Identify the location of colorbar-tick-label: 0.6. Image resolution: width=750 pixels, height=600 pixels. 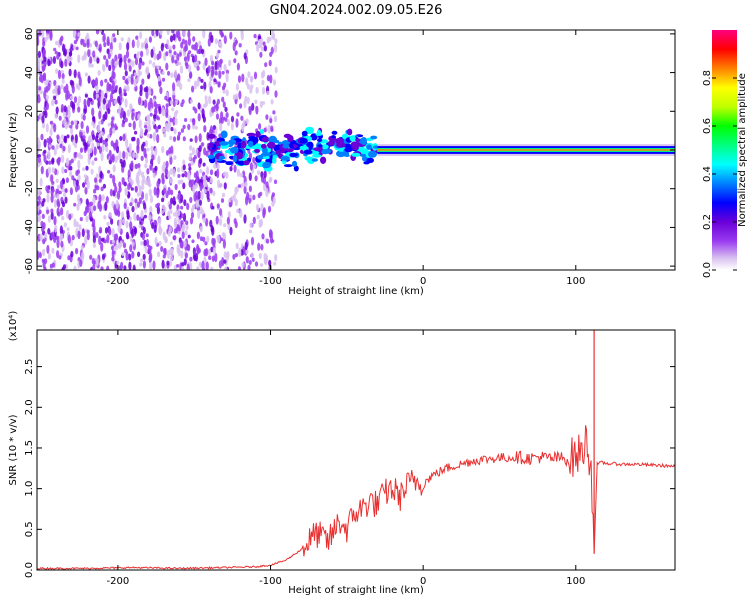
(707, 126).